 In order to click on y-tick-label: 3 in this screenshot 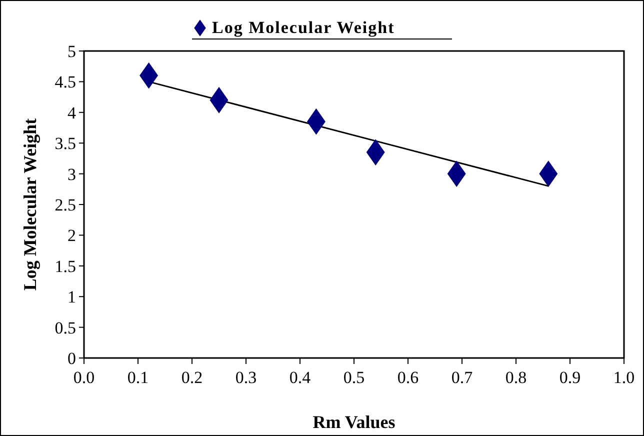, I will do `click(72, 174)`.